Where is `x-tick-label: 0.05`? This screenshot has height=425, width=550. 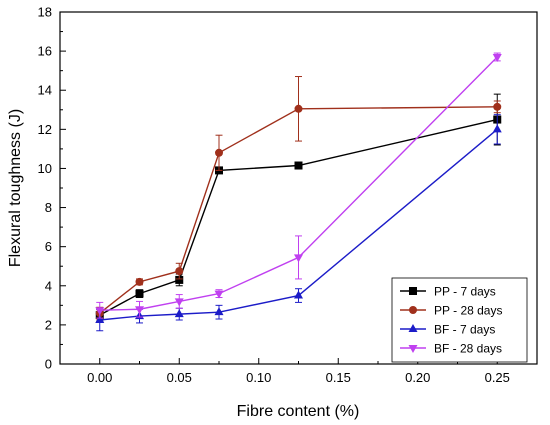
x-tick-label: 0.05 is located at coordinates (179, 377).